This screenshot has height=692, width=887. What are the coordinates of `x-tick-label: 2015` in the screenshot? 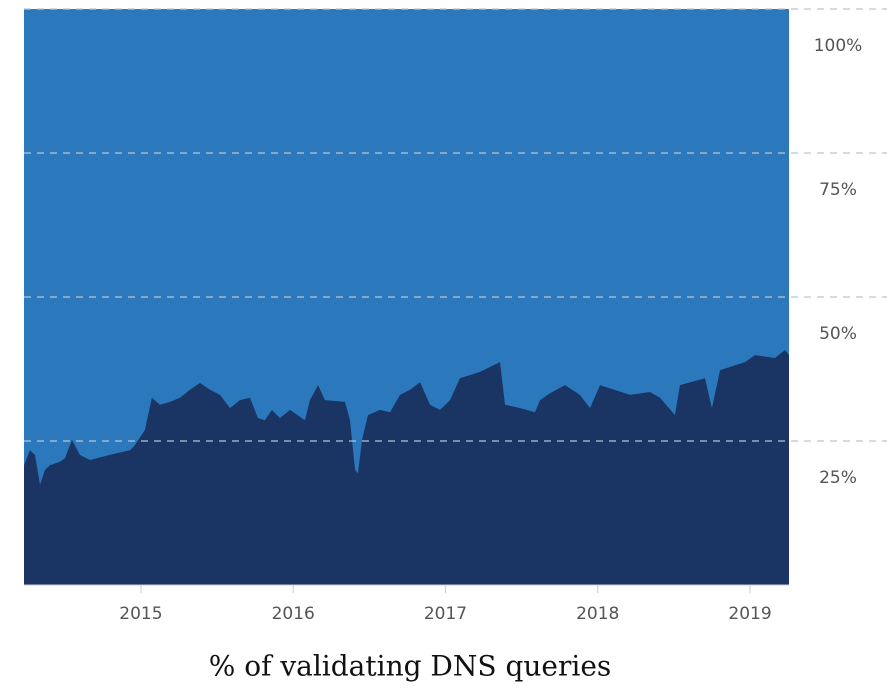 It's located at (140, 614).